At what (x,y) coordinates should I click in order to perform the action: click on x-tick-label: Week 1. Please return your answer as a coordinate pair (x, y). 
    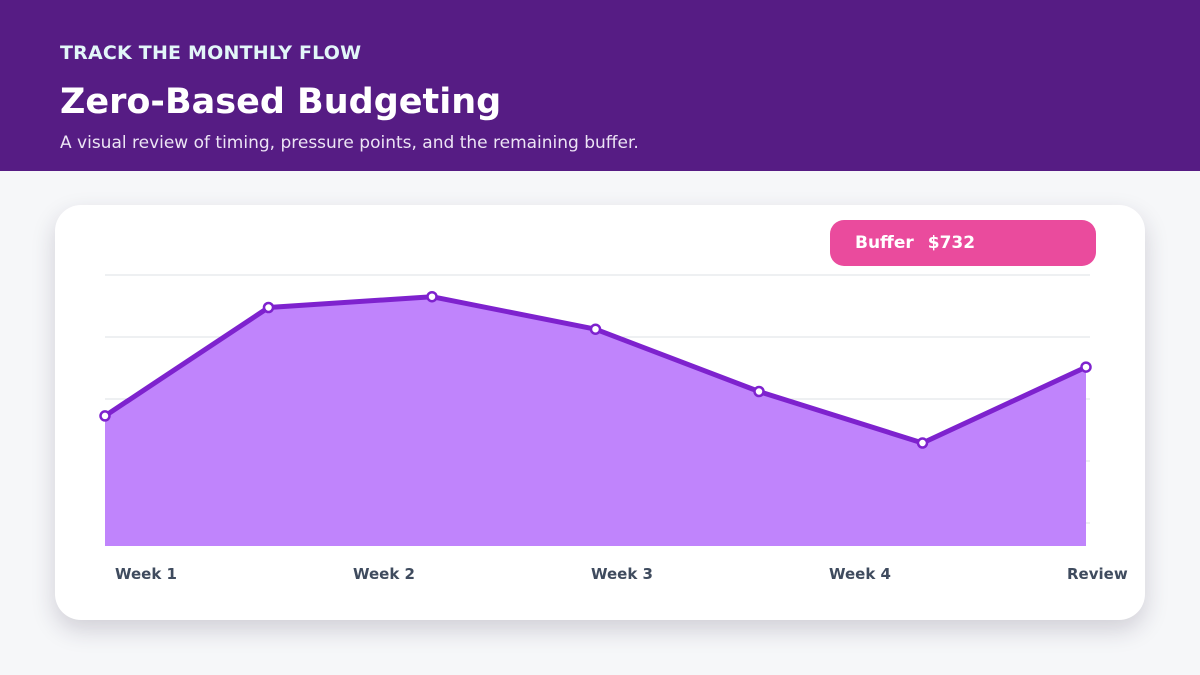
    Looking at the image, I should click on (146, 574).